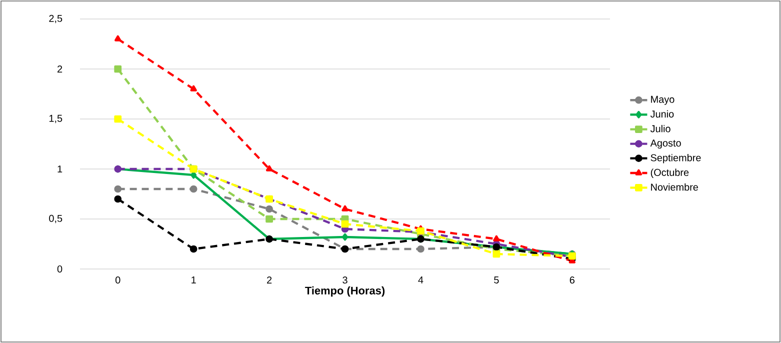 This screenshot has height=343, width=781. I want to click on y-tick-label: 0,5, so click(55, 219).